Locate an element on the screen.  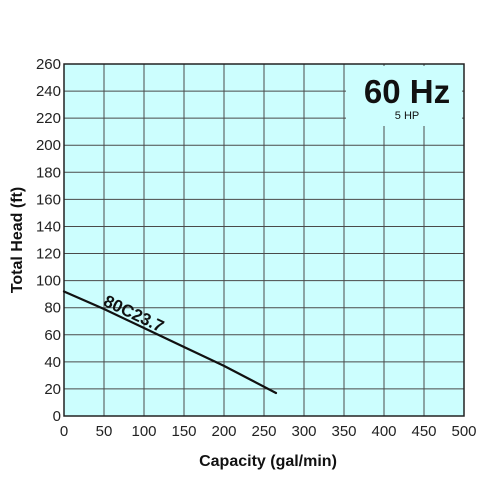
y-tick-label: 240 is located at coordinates (48, 91).